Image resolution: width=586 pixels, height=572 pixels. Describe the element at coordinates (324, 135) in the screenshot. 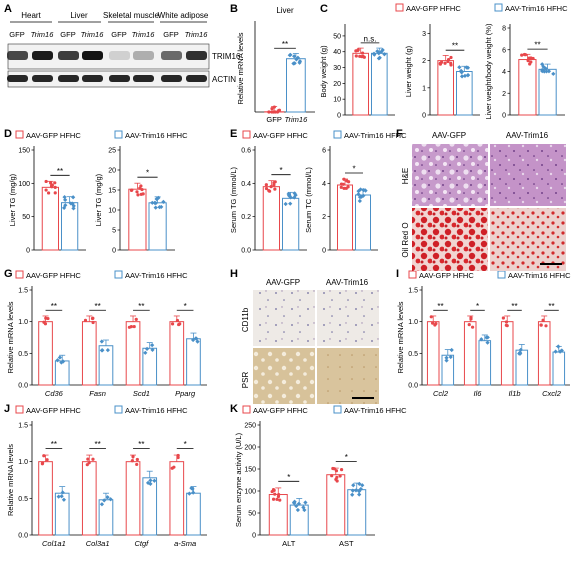

I see `legend-panel-e: AAV-GFP HFHC AAV-Trim16 HFHC` at that location.